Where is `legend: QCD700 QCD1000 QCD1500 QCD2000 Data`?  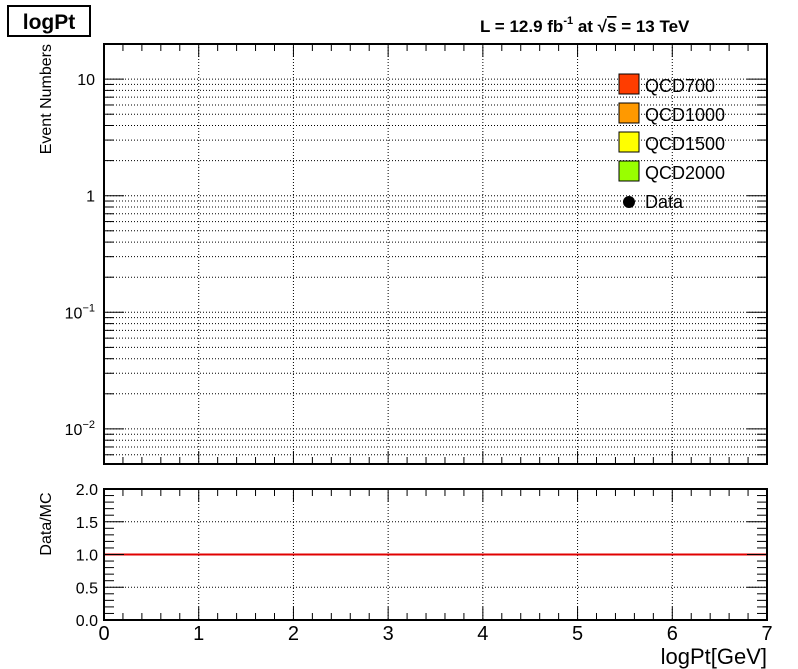 legend: QCD700 QCD1000 QCD1500 QCD2000 Data is located at coordinates (671, 142).